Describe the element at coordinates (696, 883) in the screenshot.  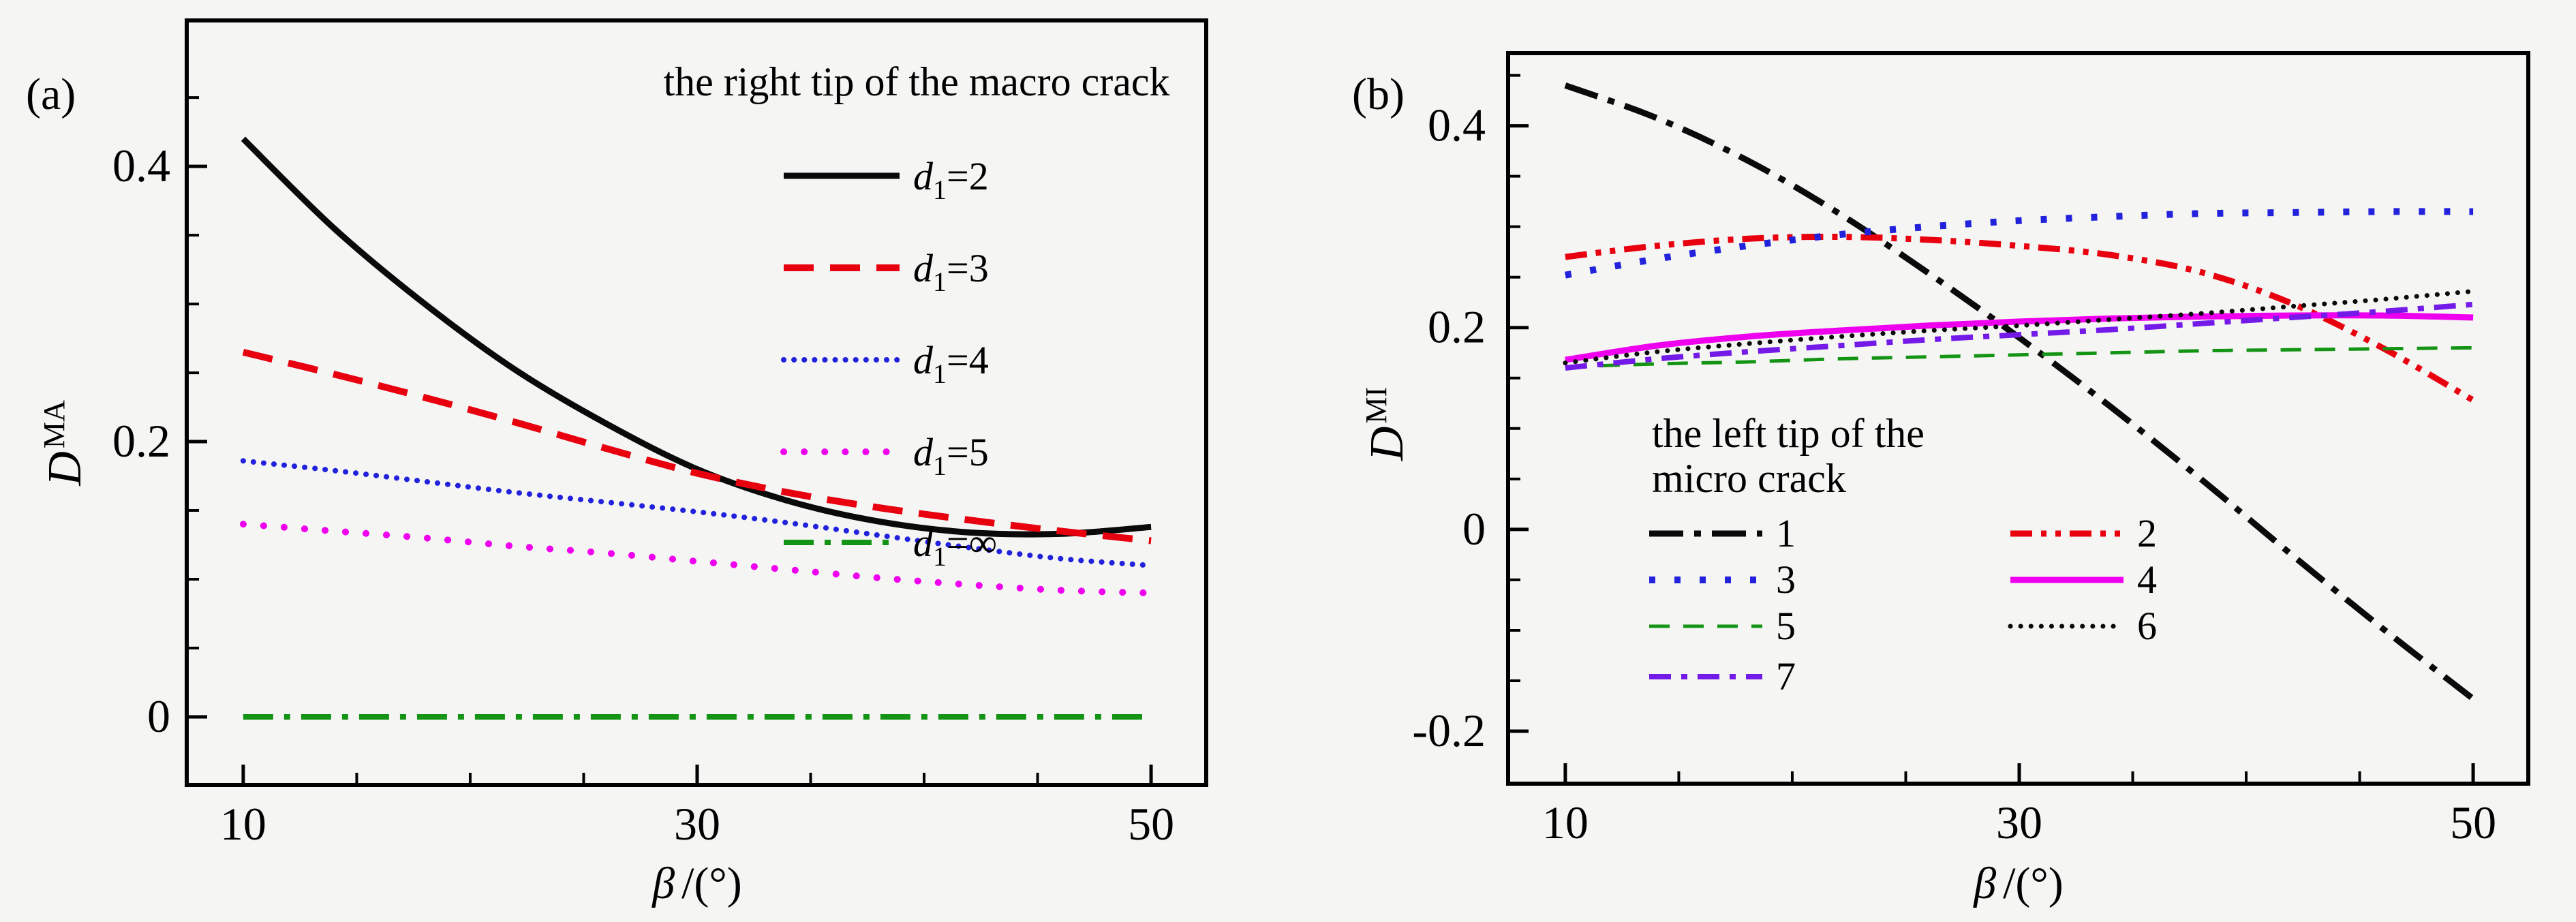
I see `x-axis-label-a: β/(°)` at that location.